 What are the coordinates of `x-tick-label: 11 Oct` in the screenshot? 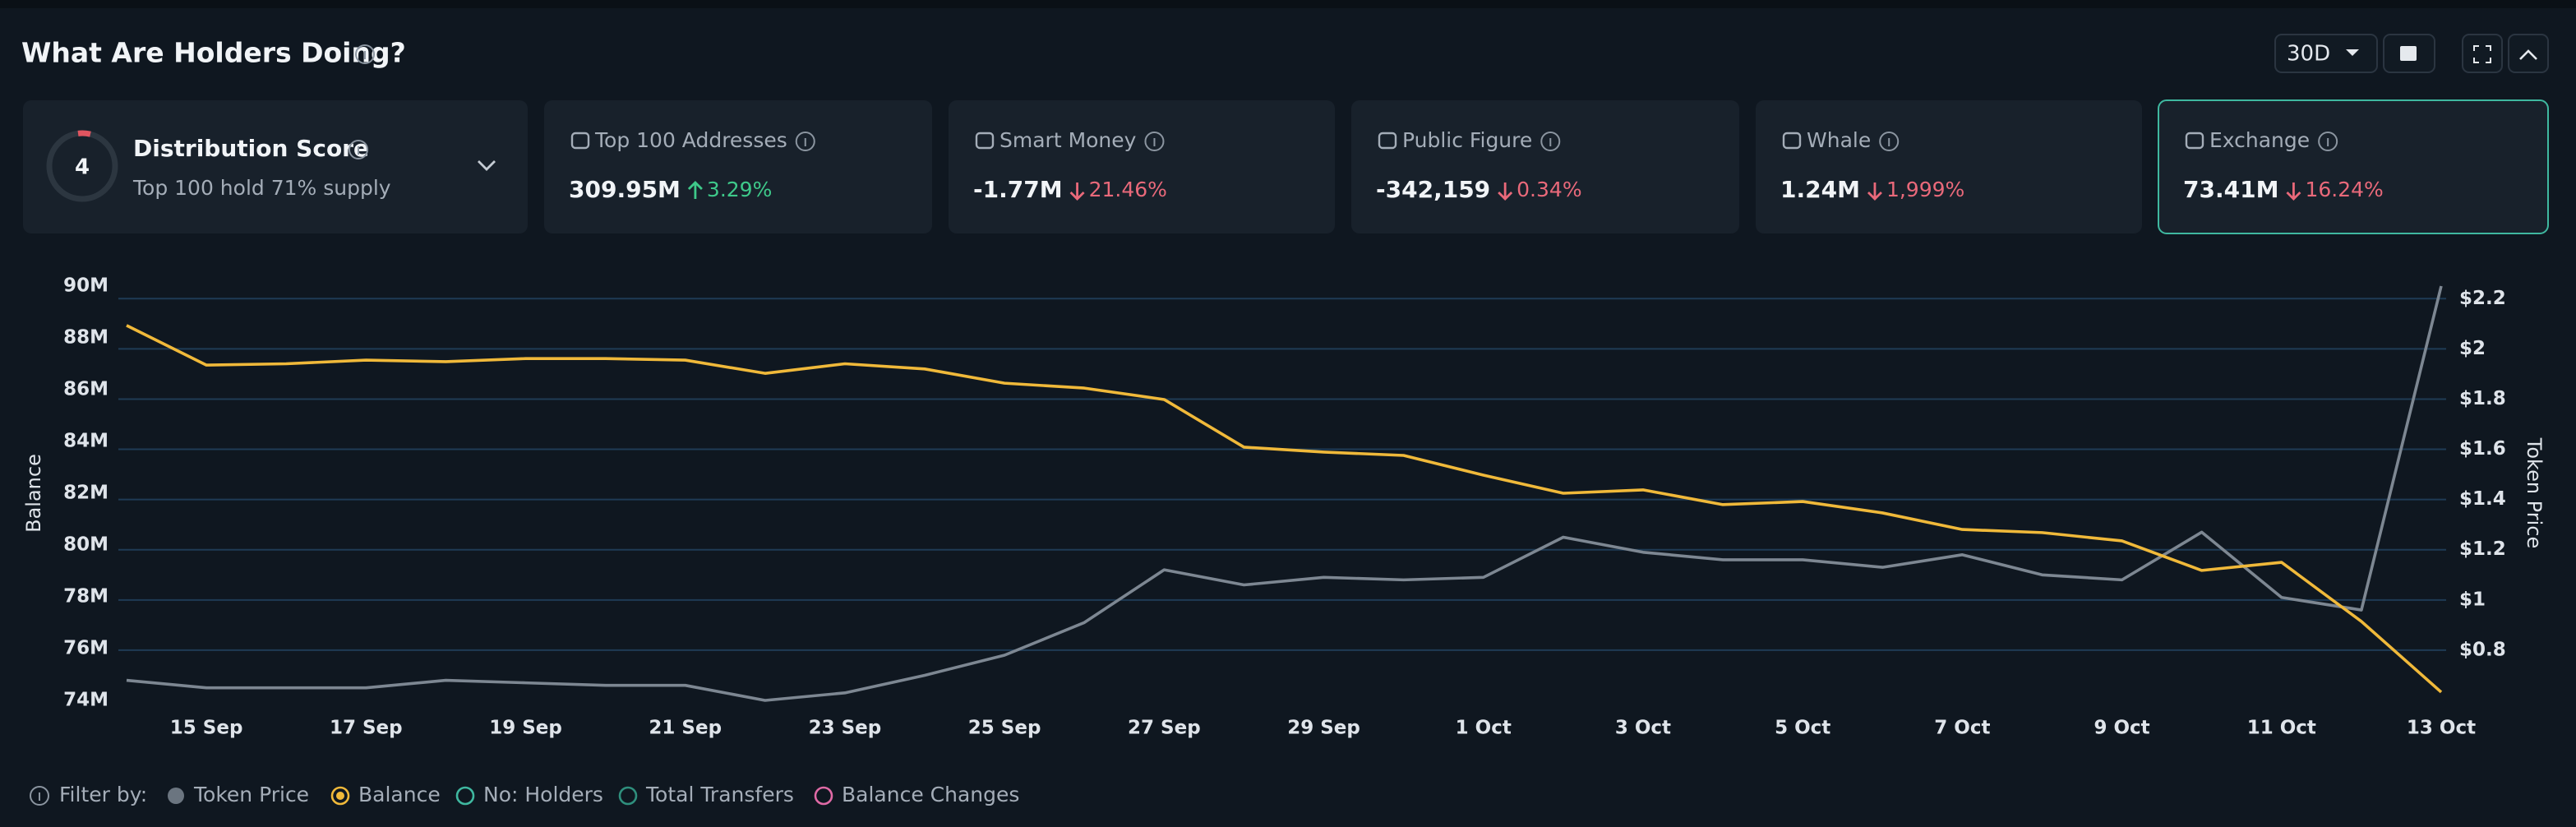 It's located at (2281, 728).